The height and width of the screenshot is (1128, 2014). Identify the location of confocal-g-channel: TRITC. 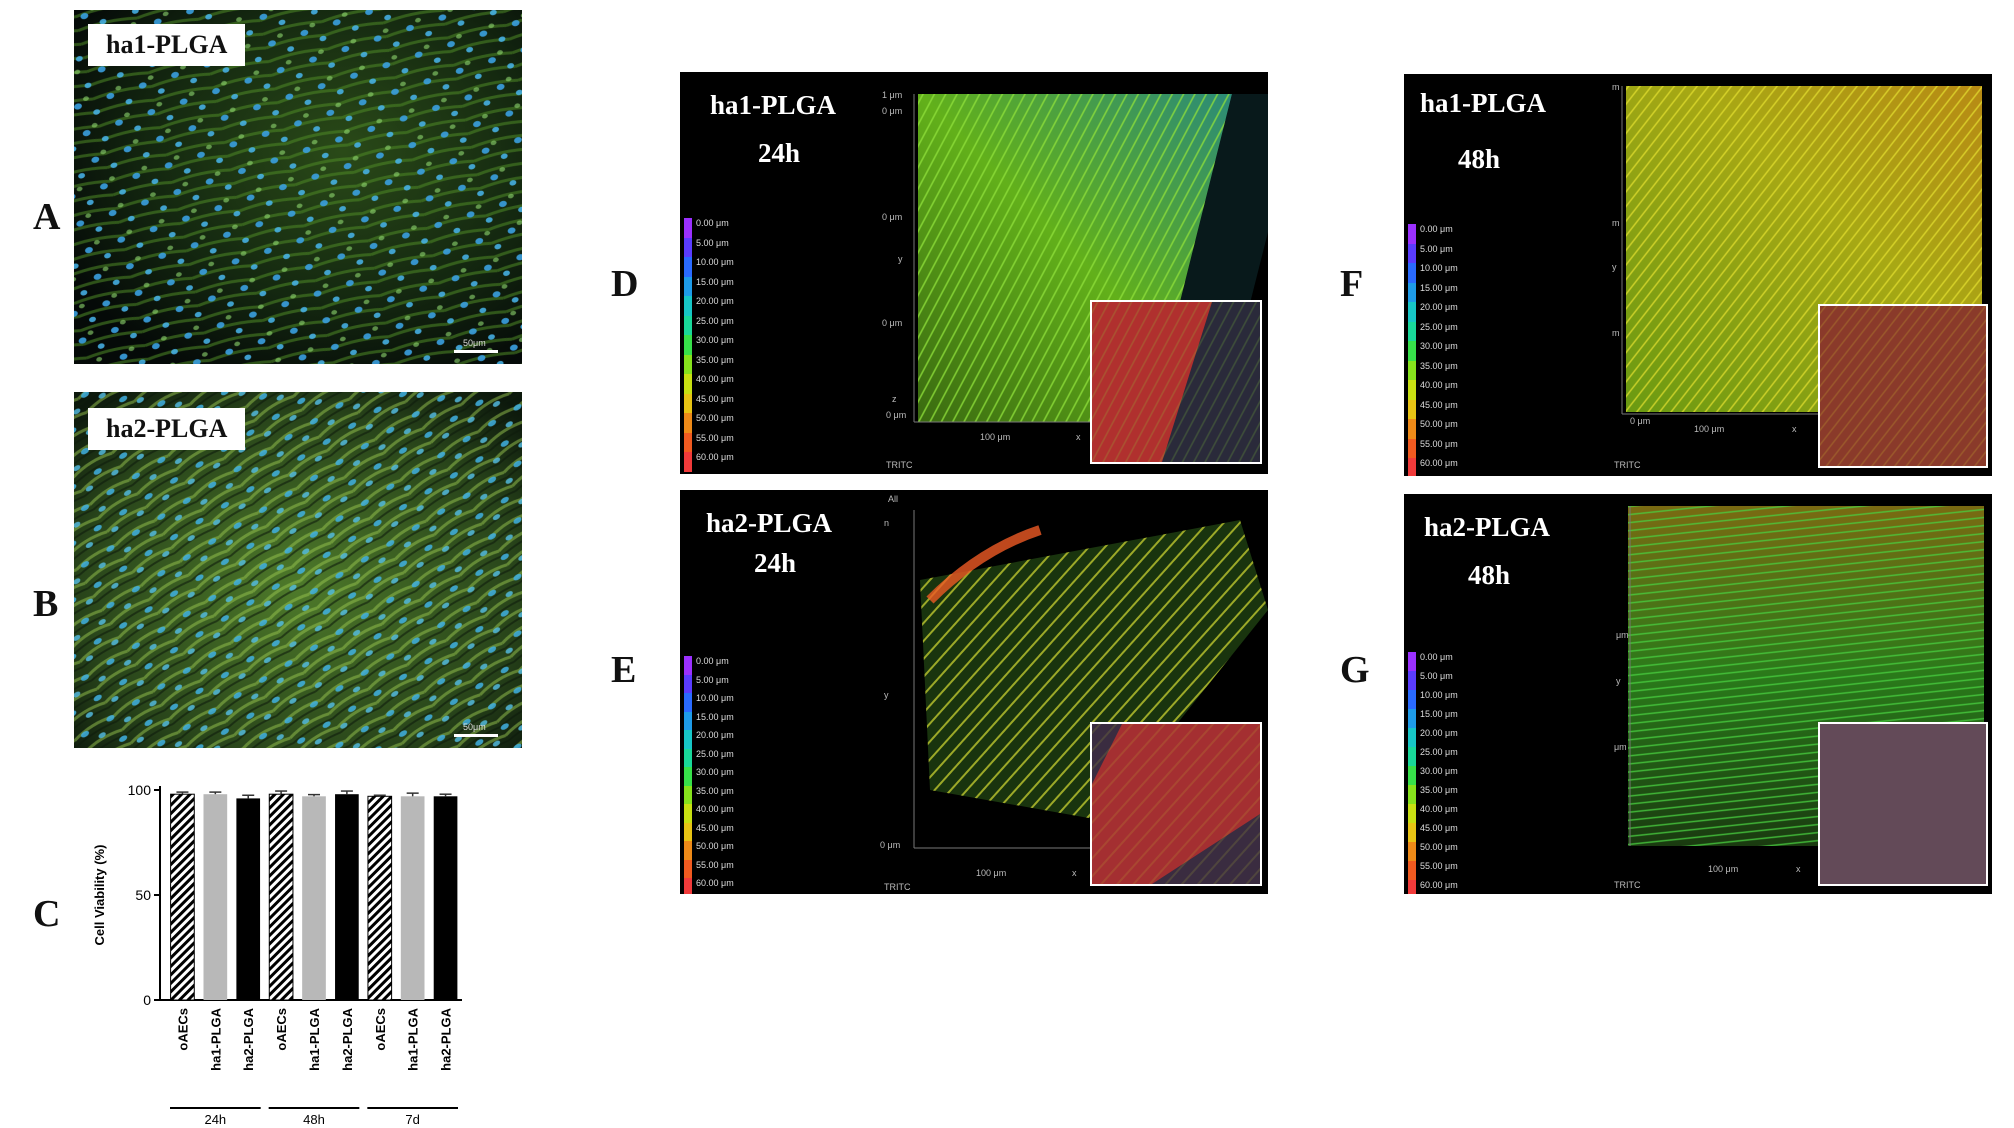
(1627, 885).